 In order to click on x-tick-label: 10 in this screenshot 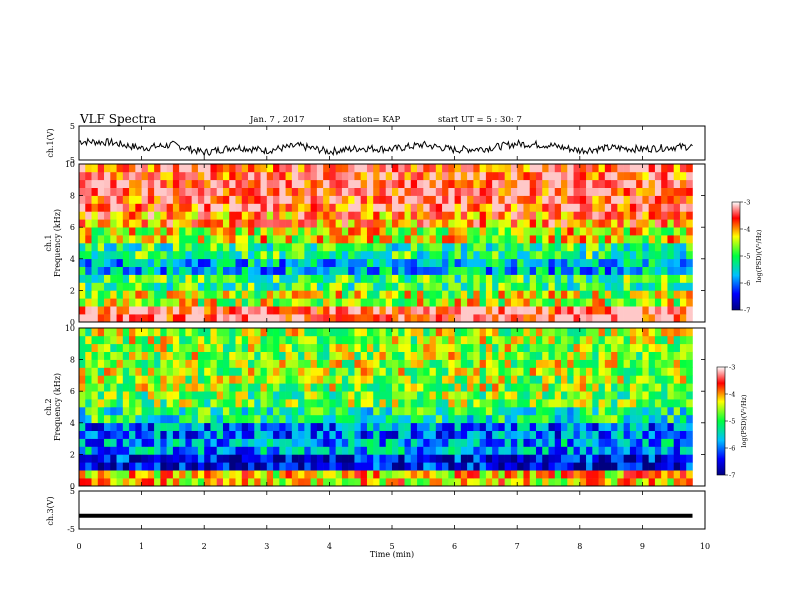, I will do `click(705, 546)`.